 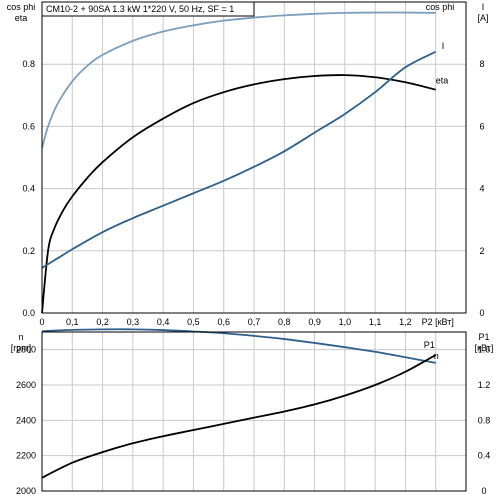 What do you see at coordinates (133, 322) in the screenshot?
I see `x-tick-label: 0,3` at bounding box center [133, 322].